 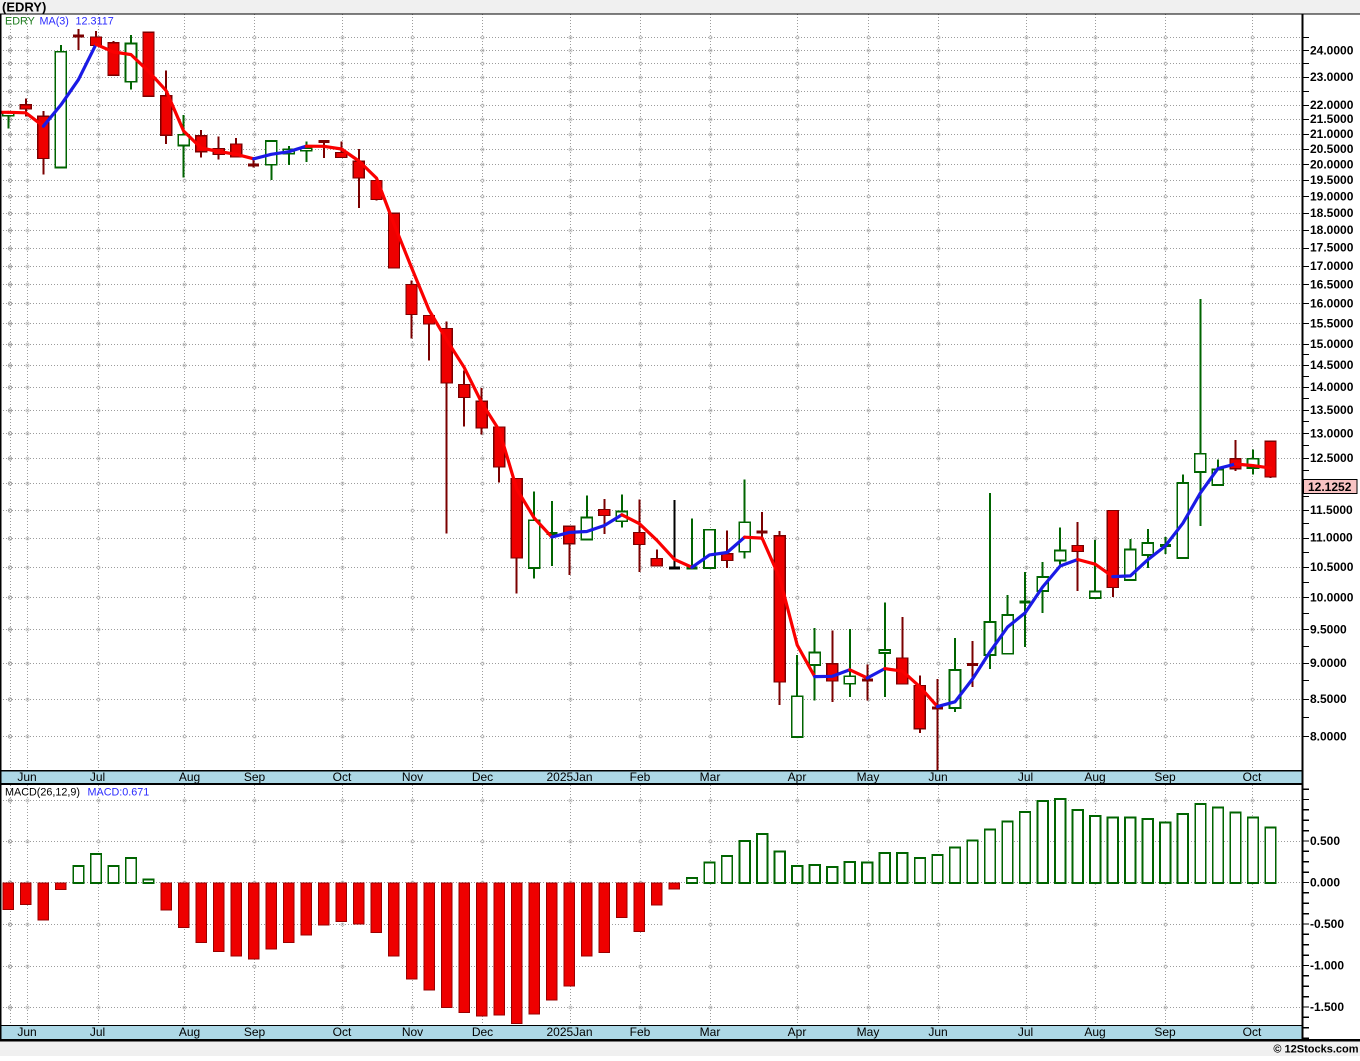 I want to click on svg-text: 19.5000, so click(x=1332, y=180).